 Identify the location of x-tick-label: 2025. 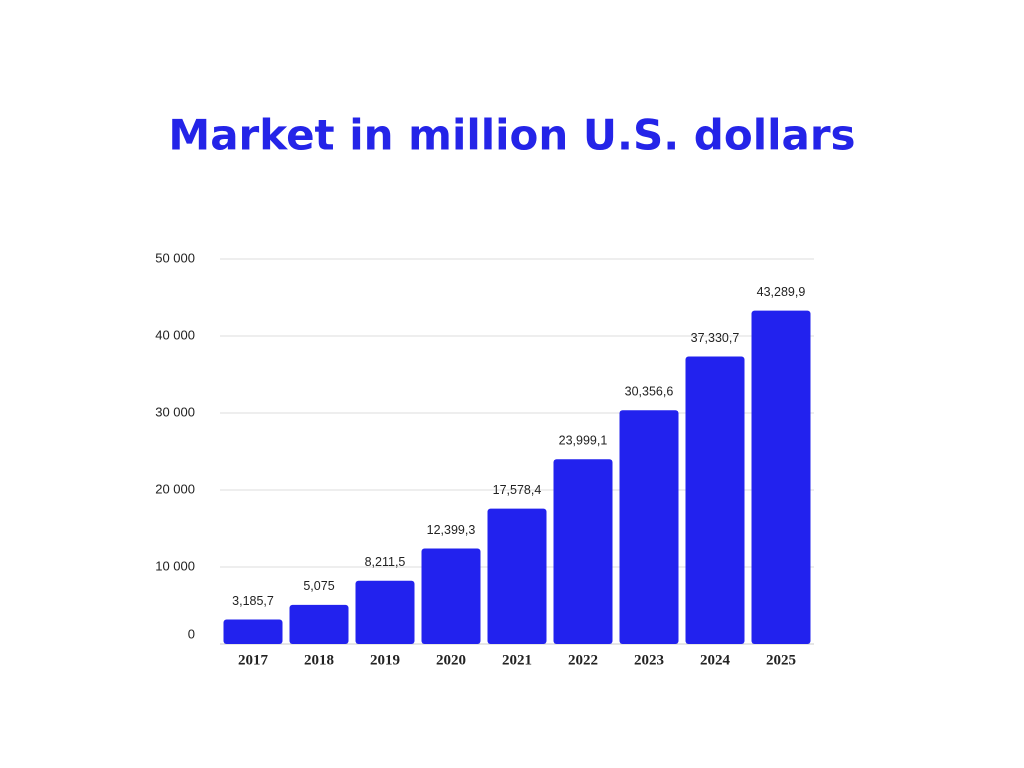
(781, 660).